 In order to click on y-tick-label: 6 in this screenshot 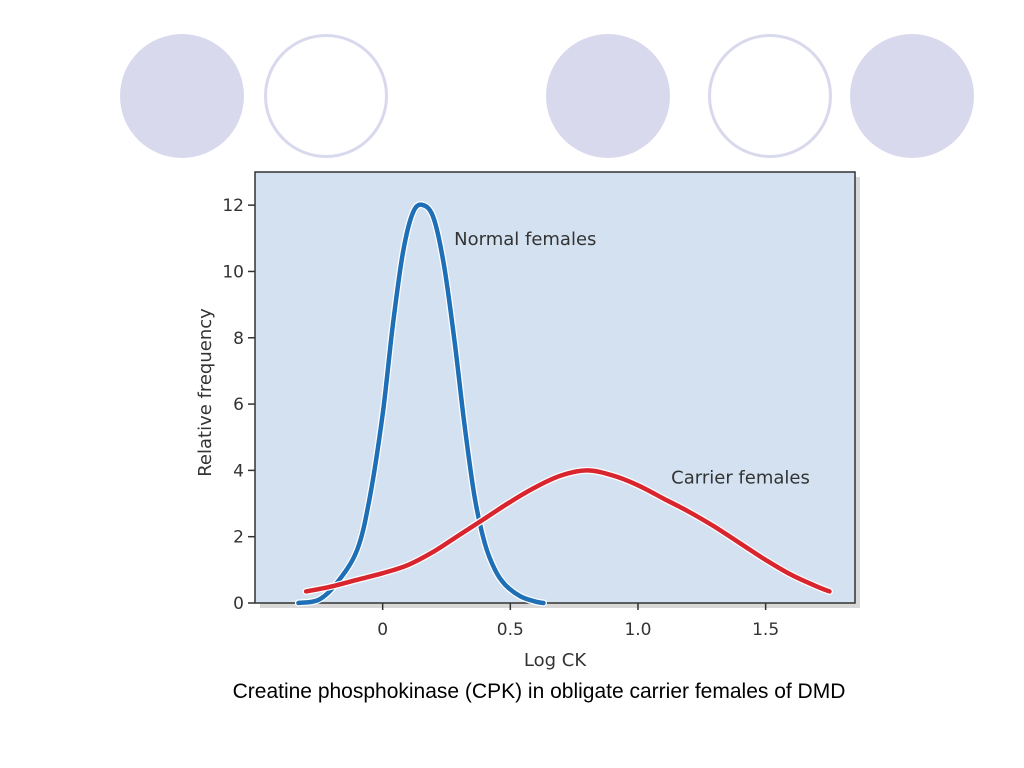, I will do `click(238, 405)`.